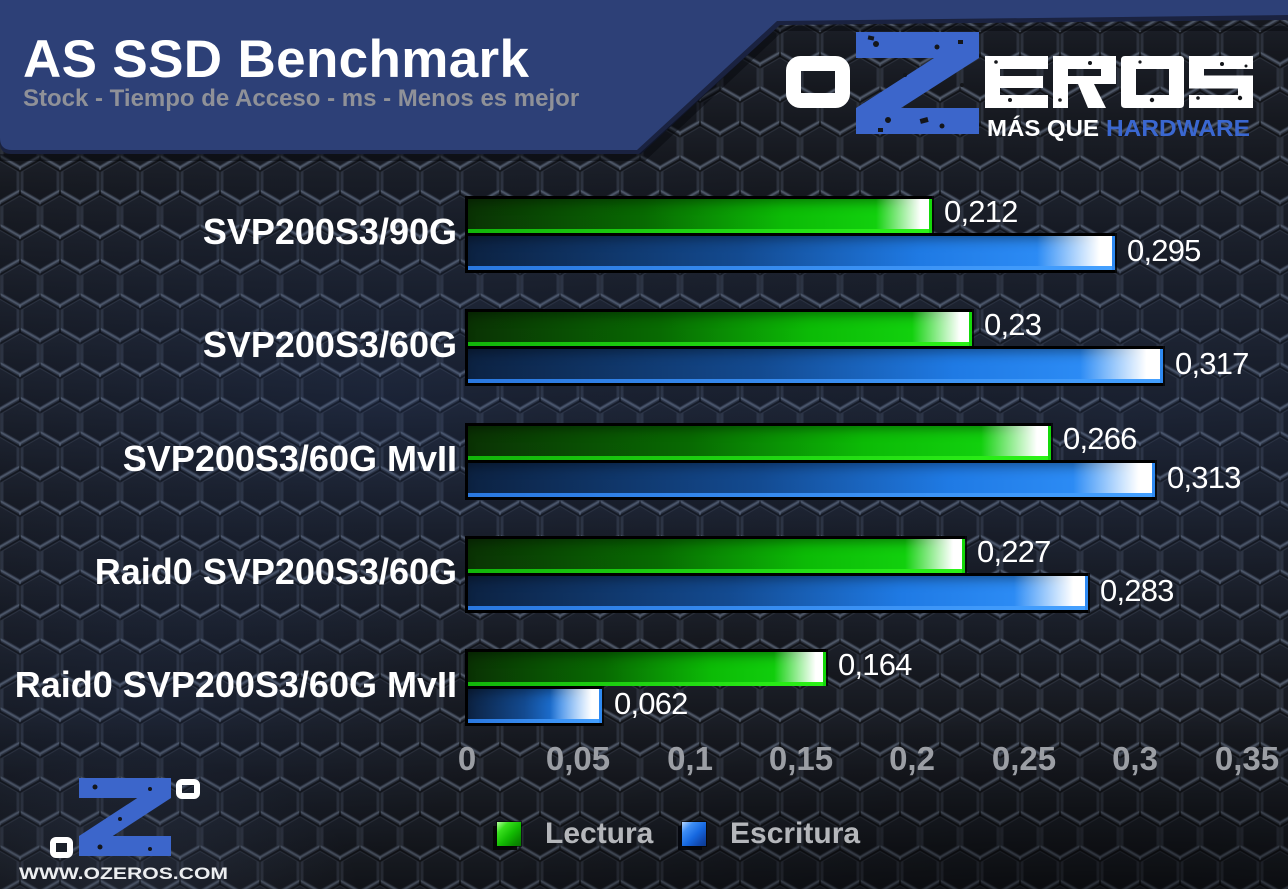 The height and width of the screenshot is (889, 1288). I want to click on svg-text: HARDWARE, so click(1178, 128).